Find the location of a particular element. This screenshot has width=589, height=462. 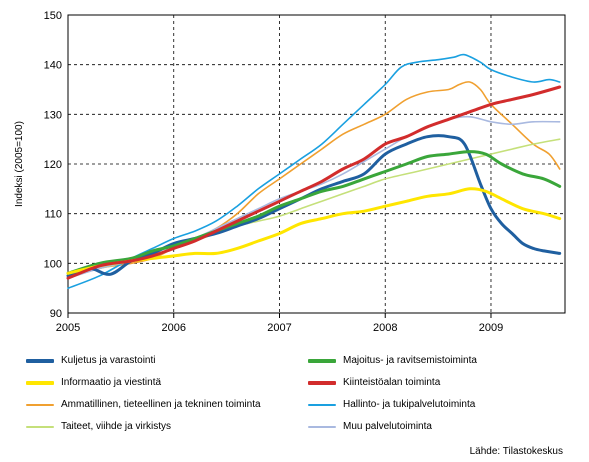

source-note: Lähde: Tilastokeskus is located at coordinates (516, 451).